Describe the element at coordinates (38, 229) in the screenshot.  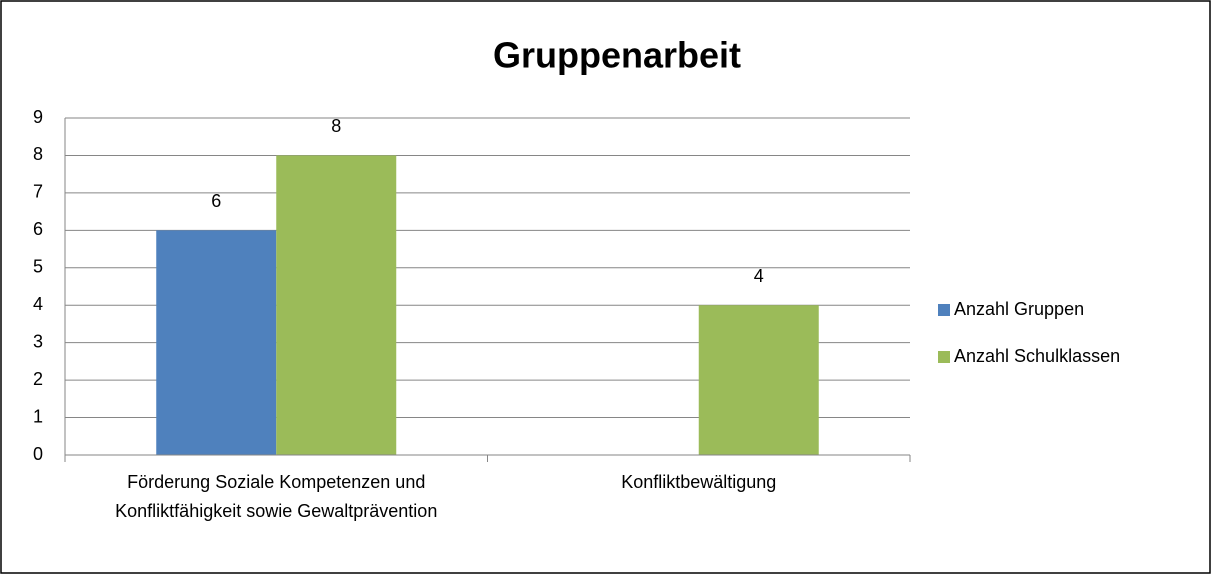
I see `y-tick-label: 6` at that location.